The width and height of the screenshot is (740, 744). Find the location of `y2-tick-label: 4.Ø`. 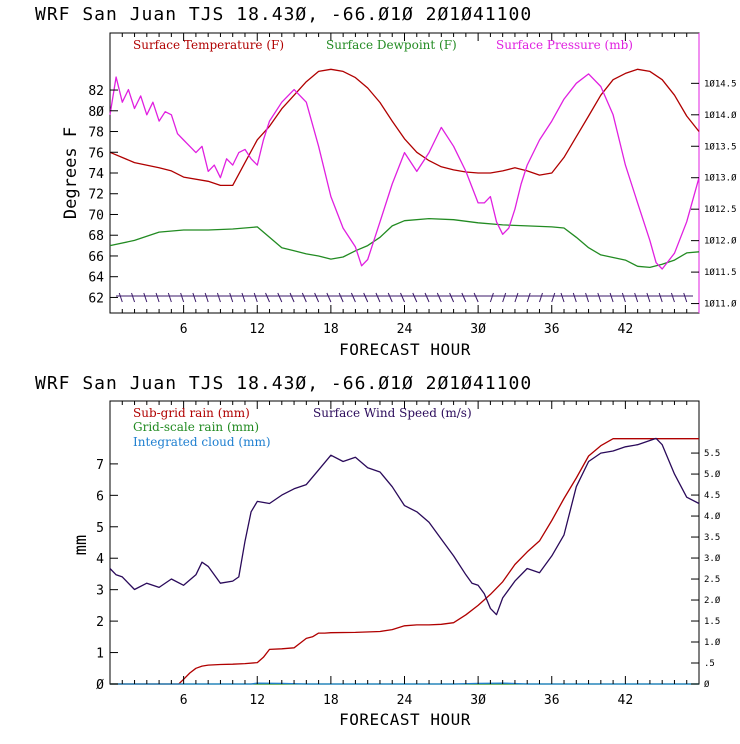

y2-tick-label: 4.Ø is located at coordinates (712, 516).